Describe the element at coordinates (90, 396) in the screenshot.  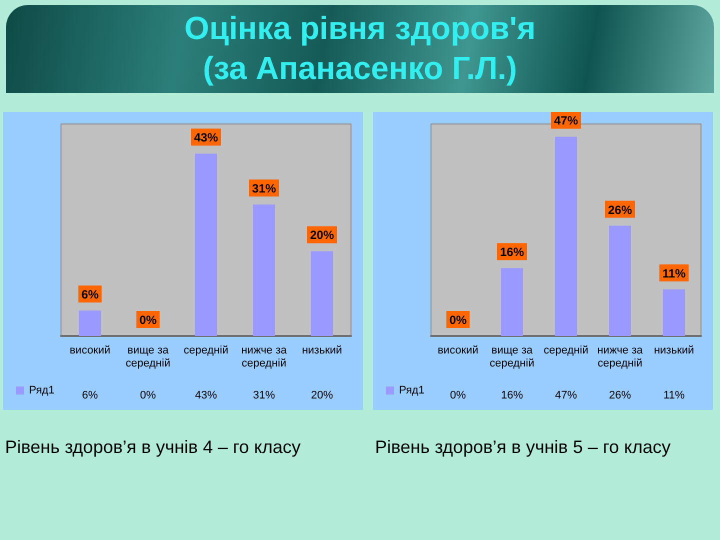
I see `data-label: 6%` at that location.